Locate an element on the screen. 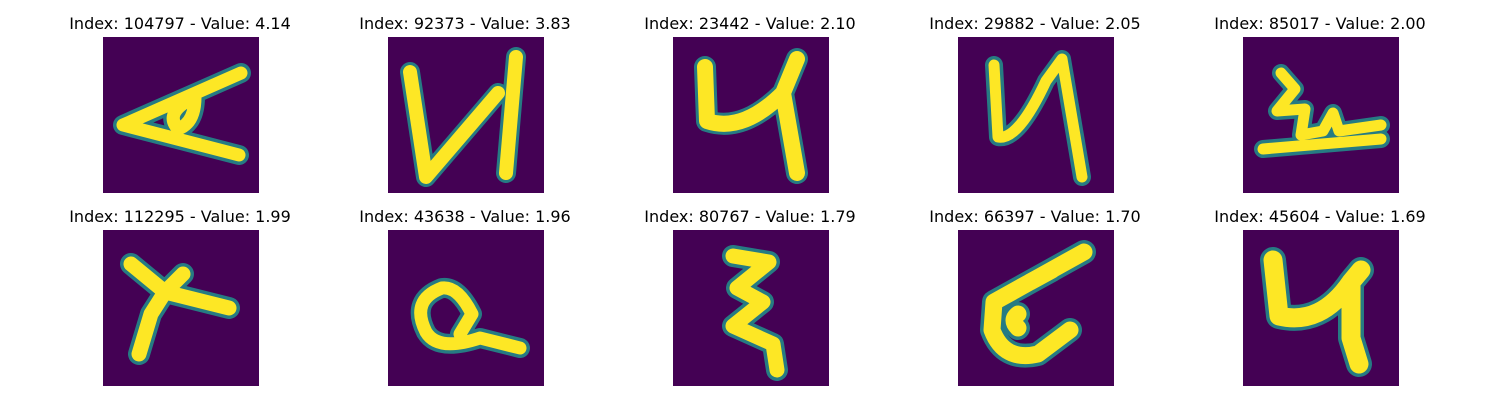 This screenshot has height=400, width=1500. panel-title: Index: 80767 - Value: 1.79 is located at coordinates (750, 216).